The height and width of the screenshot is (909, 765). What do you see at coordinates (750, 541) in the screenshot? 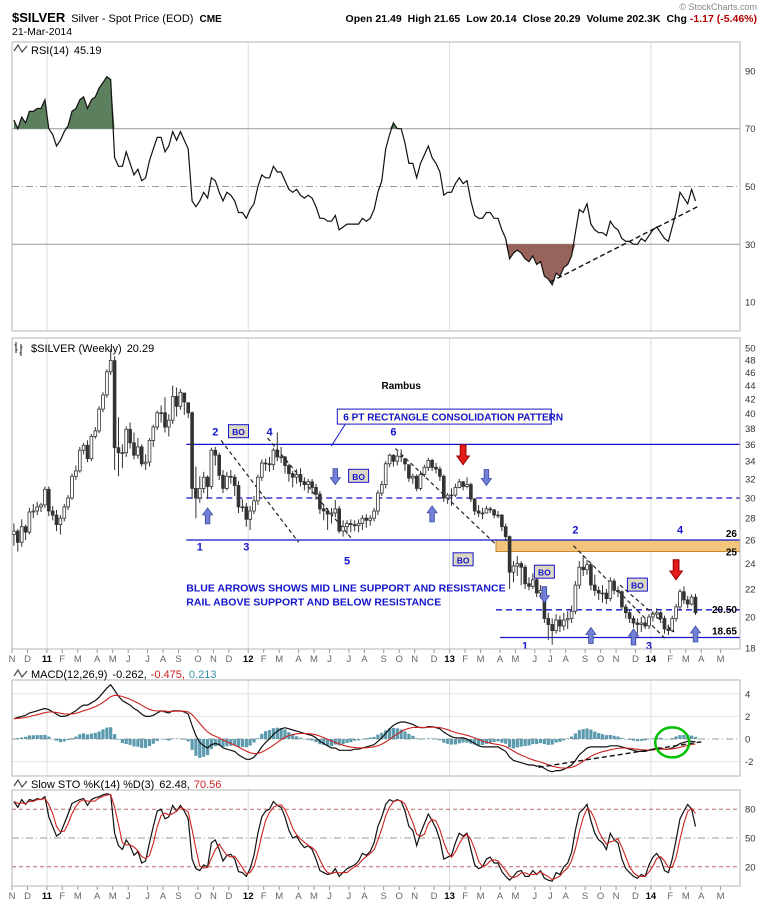
I see `price-axis-label: 26` at bounding box center [750, 541].